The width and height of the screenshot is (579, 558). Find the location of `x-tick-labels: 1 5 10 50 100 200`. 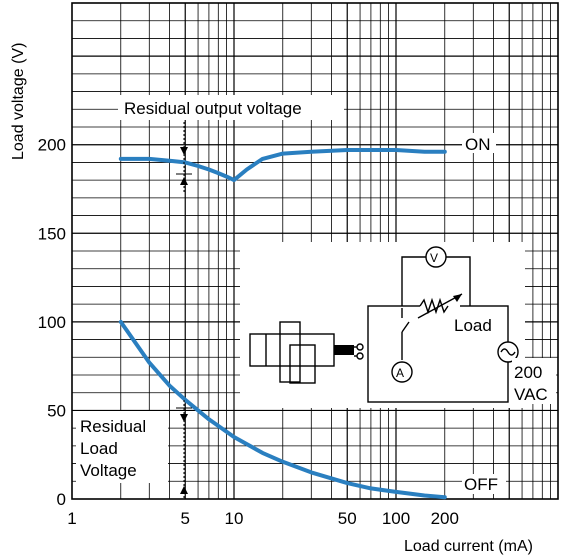

x-tick-labels: 1 5 10 50 100 200 is located at coordinates (263, 518).